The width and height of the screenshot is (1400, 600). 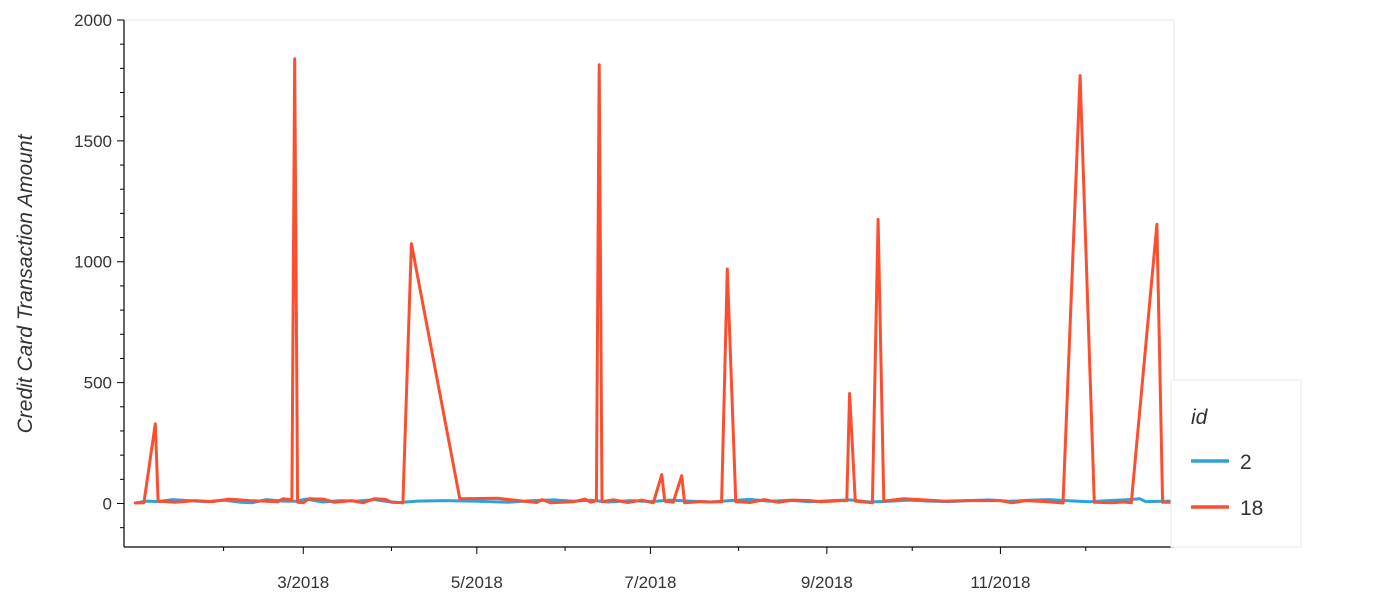 I want to click on legend-label-2: 2, so click(x=1246, y=462).